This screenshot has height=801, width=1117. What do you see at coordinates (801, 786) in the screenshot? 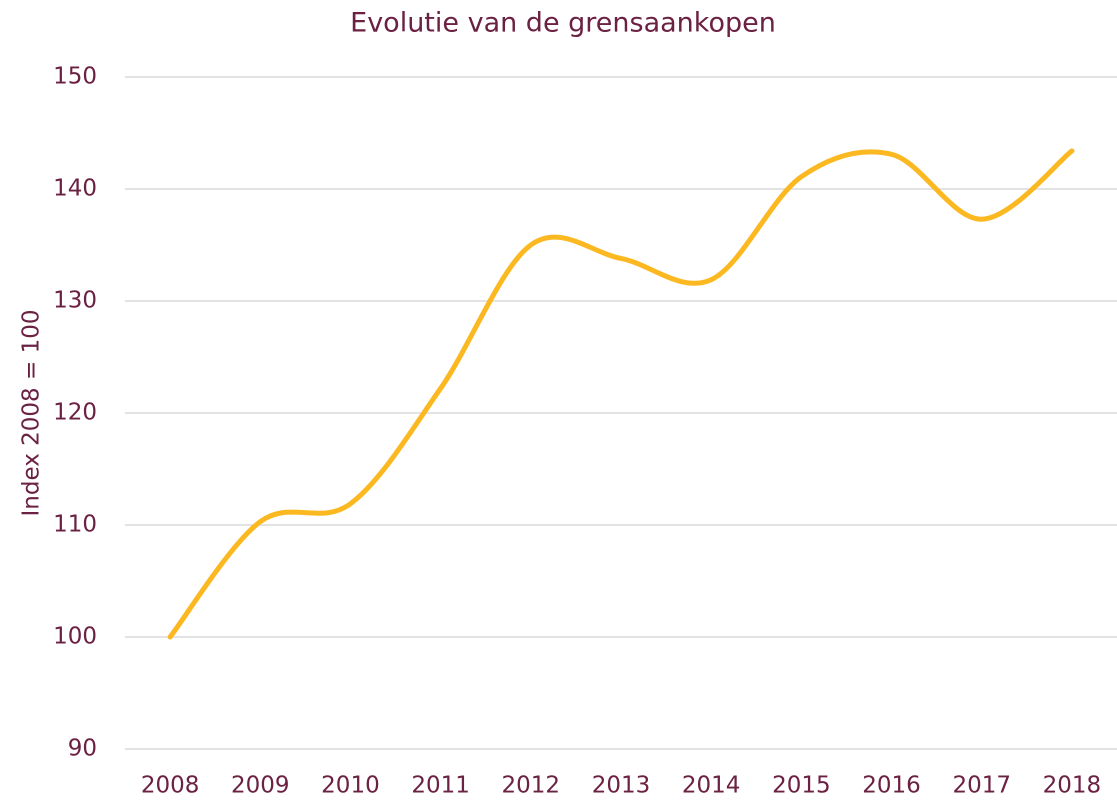
I see `x-tick-label: 2015` at bounding box center [801, 786].